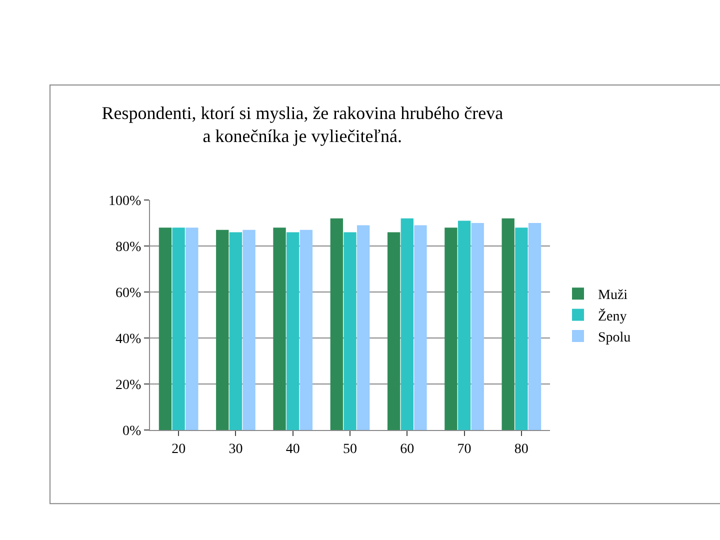 The height and width of the screenshot is (540, 720). What do you see at coordinates (129, 247) in the screenshot?
I see `y-tick-label: 80%` at bounding box center [129, 247].